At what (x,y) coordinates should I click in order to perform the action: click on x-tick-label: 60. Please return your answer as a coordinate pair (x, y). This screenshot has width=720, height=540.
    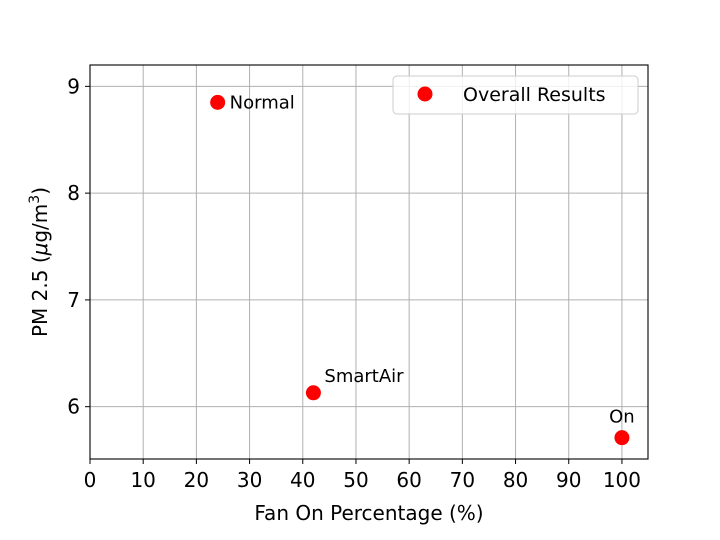
    Looking at the image, I should click on (408, 480).